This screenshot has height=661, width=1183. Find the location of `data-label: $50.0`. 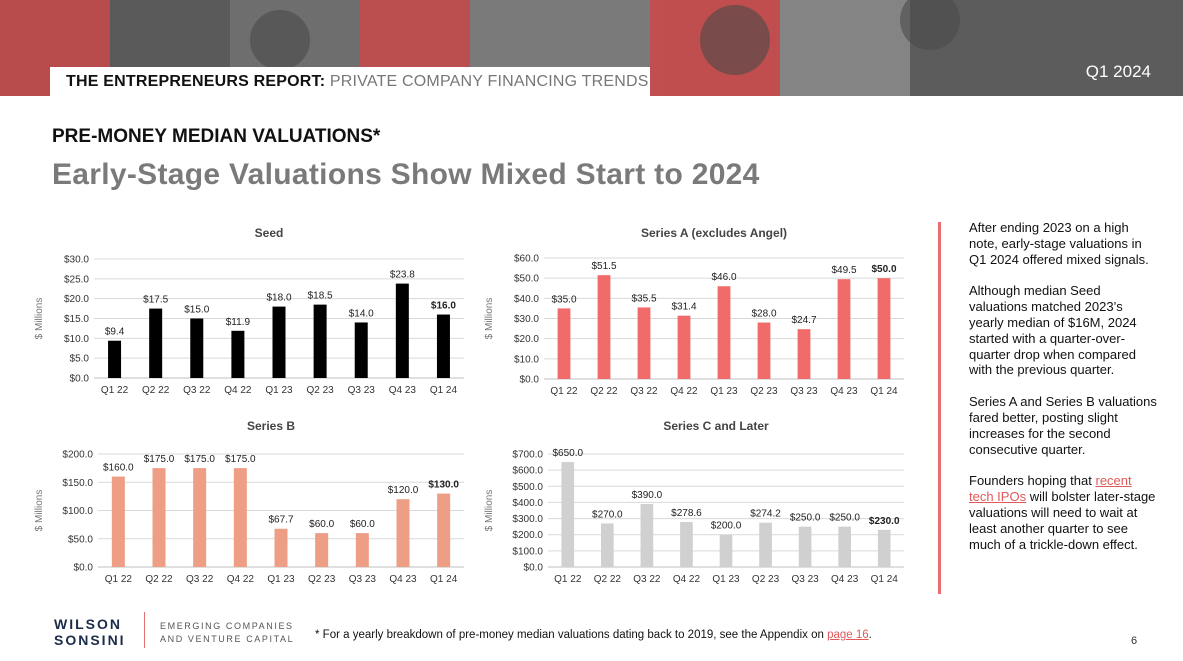

data-label: $50.0 is located at coordinates (883, 269).